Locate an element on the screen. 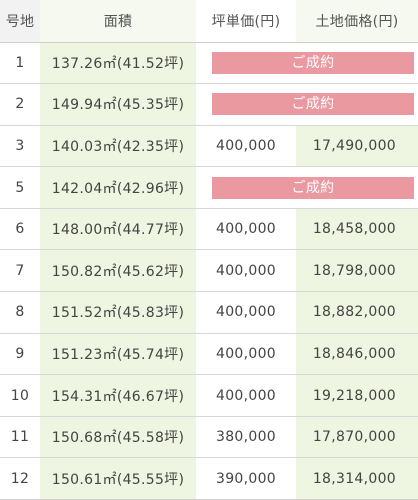 This screenshot has width=418, height=500. land-price: 17,870,000 is located at coordinates (357, 437).